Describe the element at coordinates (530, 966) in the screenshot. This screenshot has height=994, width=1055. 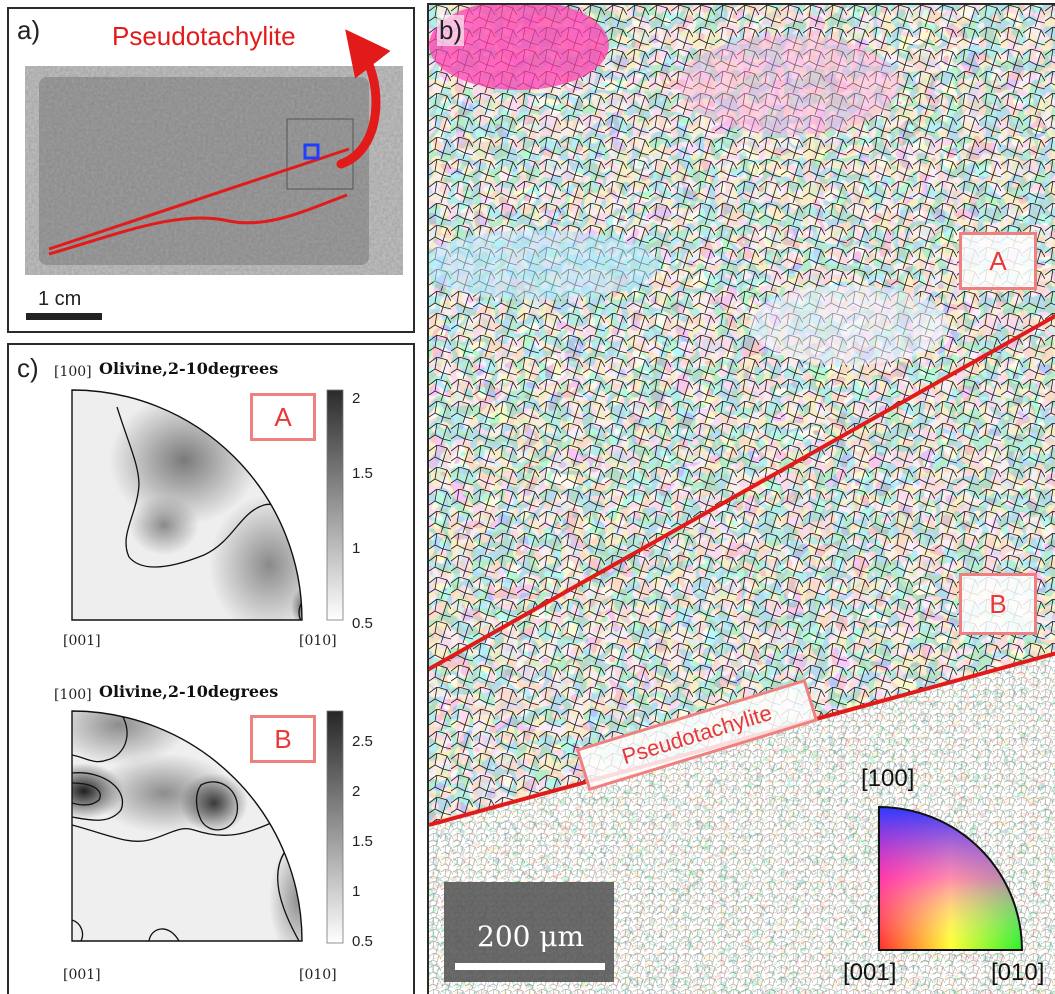
I see `scalebar-b` at that location.